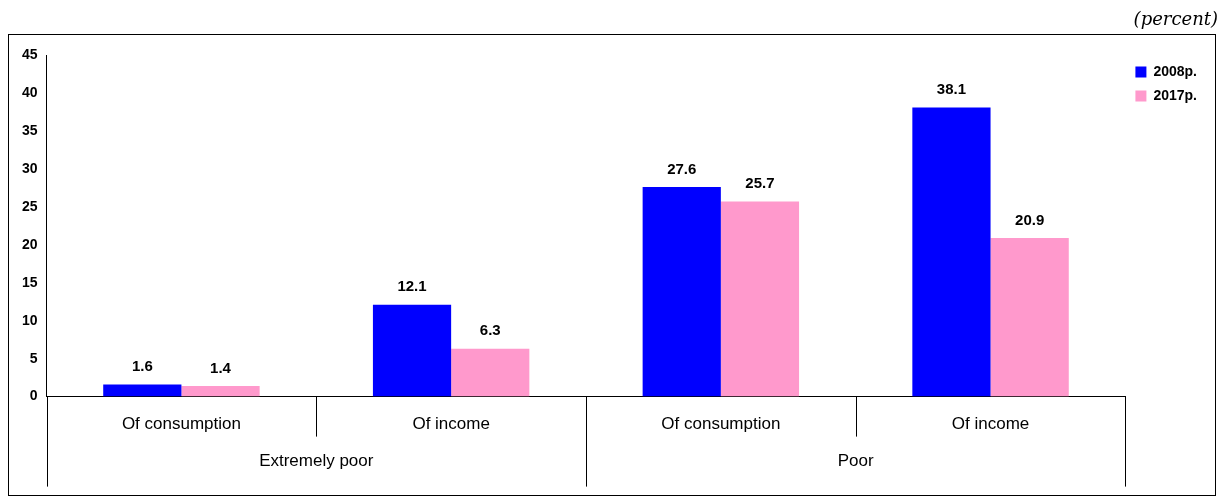 Image resolution: width=1226 pixels, height=504 pixels. What do you see at coordinates (33, 357) in the screenshot?
I see `y-tick-label: 5` at bounding box center [33, 357].